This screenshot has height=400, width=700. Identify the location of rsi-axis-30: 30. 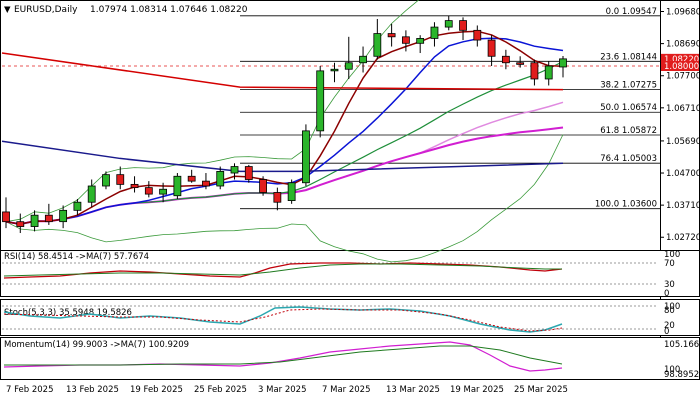
(669, 285).